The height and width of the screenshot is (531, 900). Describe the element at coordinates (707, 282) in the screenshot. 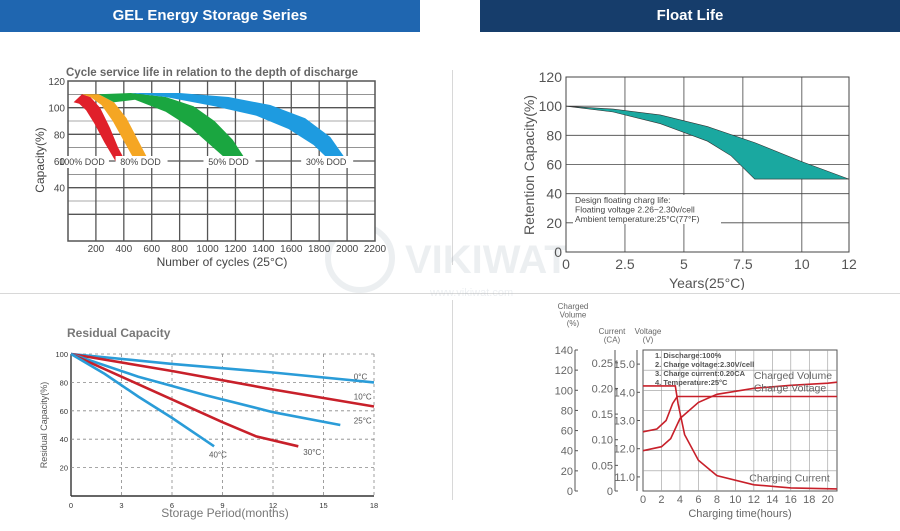

I see `x-axis-label: Years(25°C)` at that location.